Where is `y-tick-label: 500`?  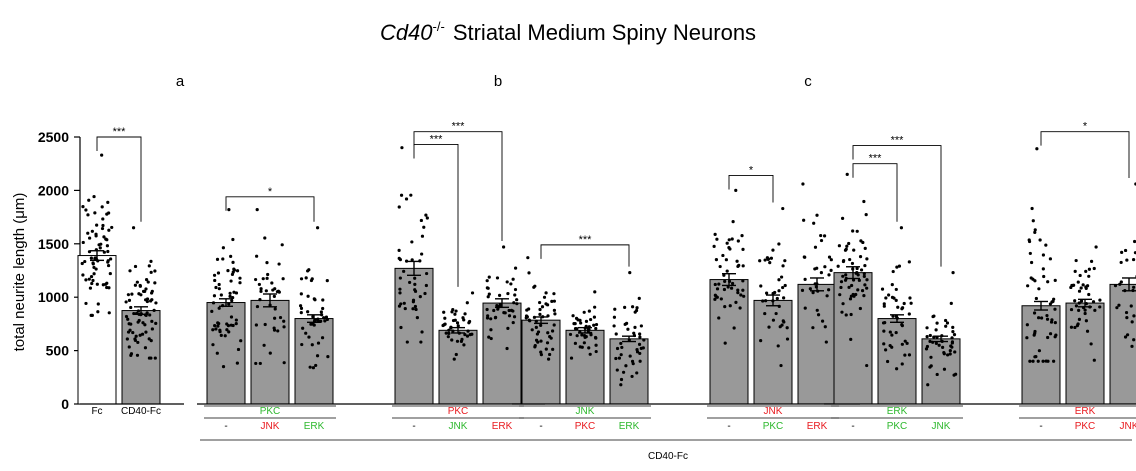 y-tick-label: 500 is located at coordinates (58, 351).